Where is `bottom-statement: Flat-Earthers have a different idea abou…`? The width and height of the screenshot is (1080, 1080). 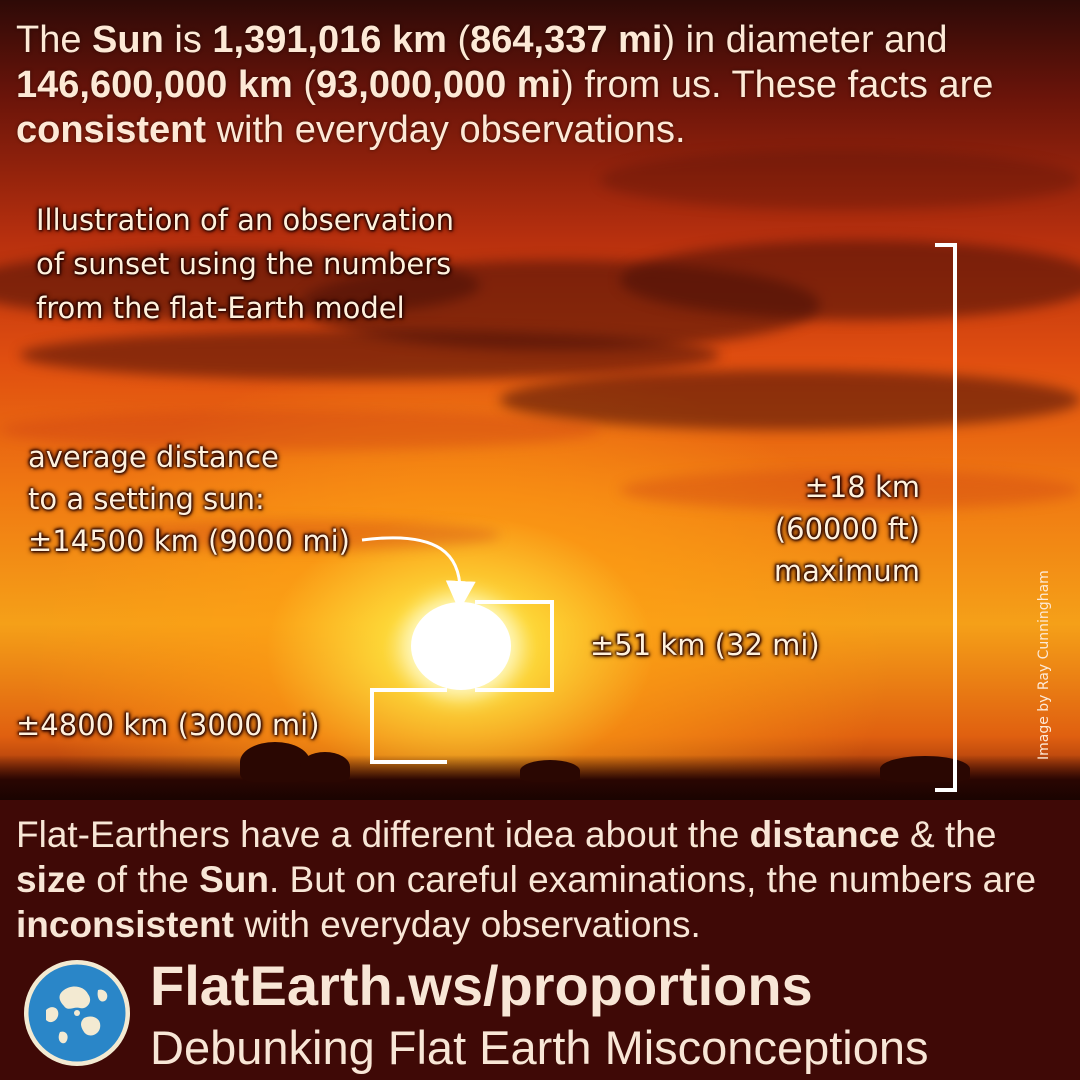
bottom-statement: Flat-Earthers have a different idea abou… is located at coordinates (526, 879).